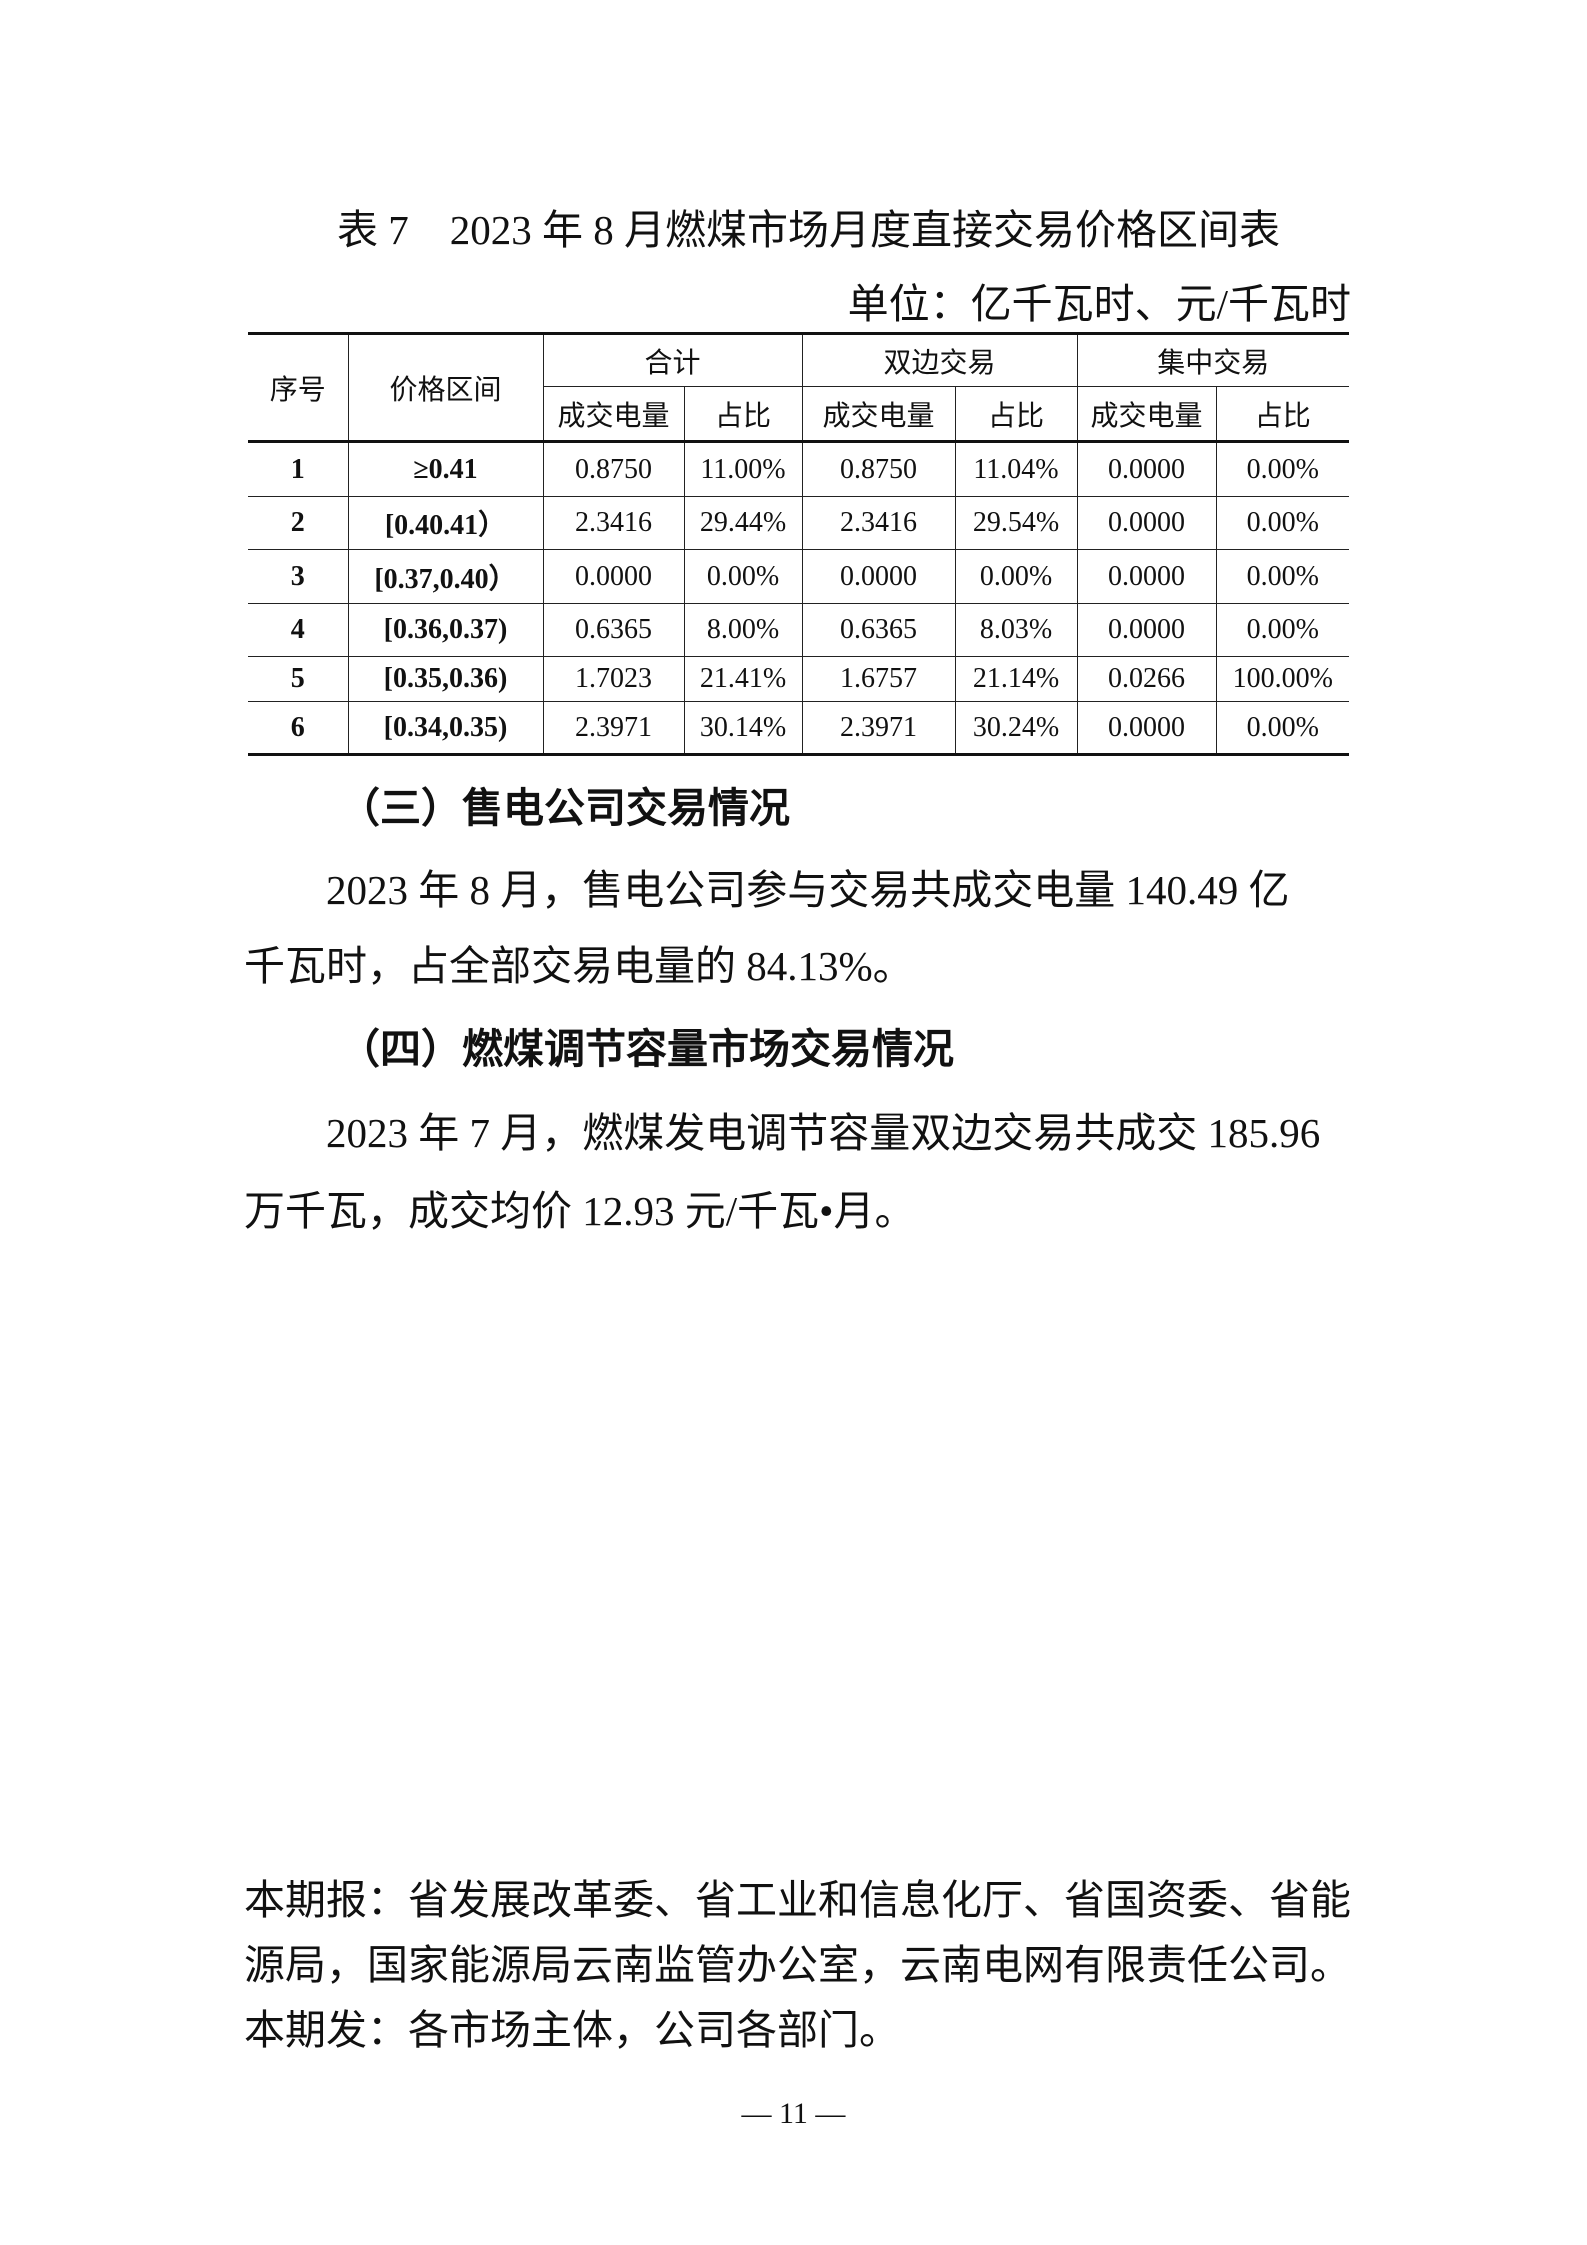 The height and width of the screenshot is (2245, 1587). What do you see at coordinates (672, 359) in the screenshot?
I see `header-total: 合计` at bounding box center [672, 359].